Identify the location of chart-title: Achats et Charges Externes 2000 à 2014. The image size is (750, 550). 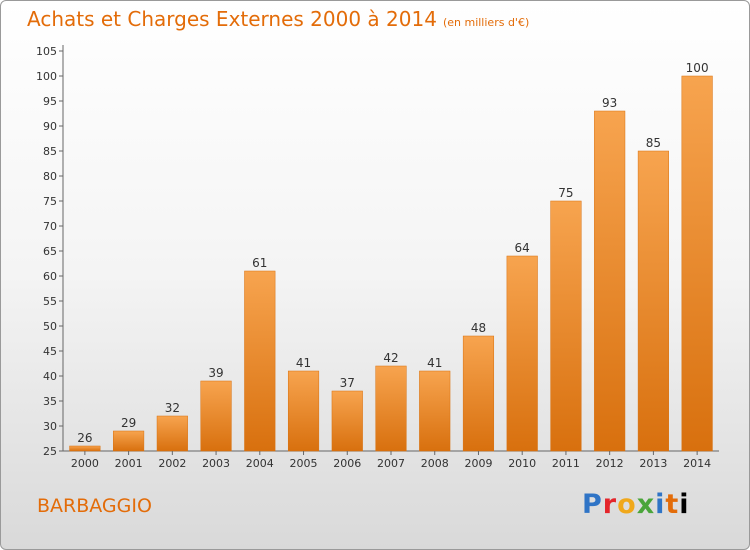
(232, 19).